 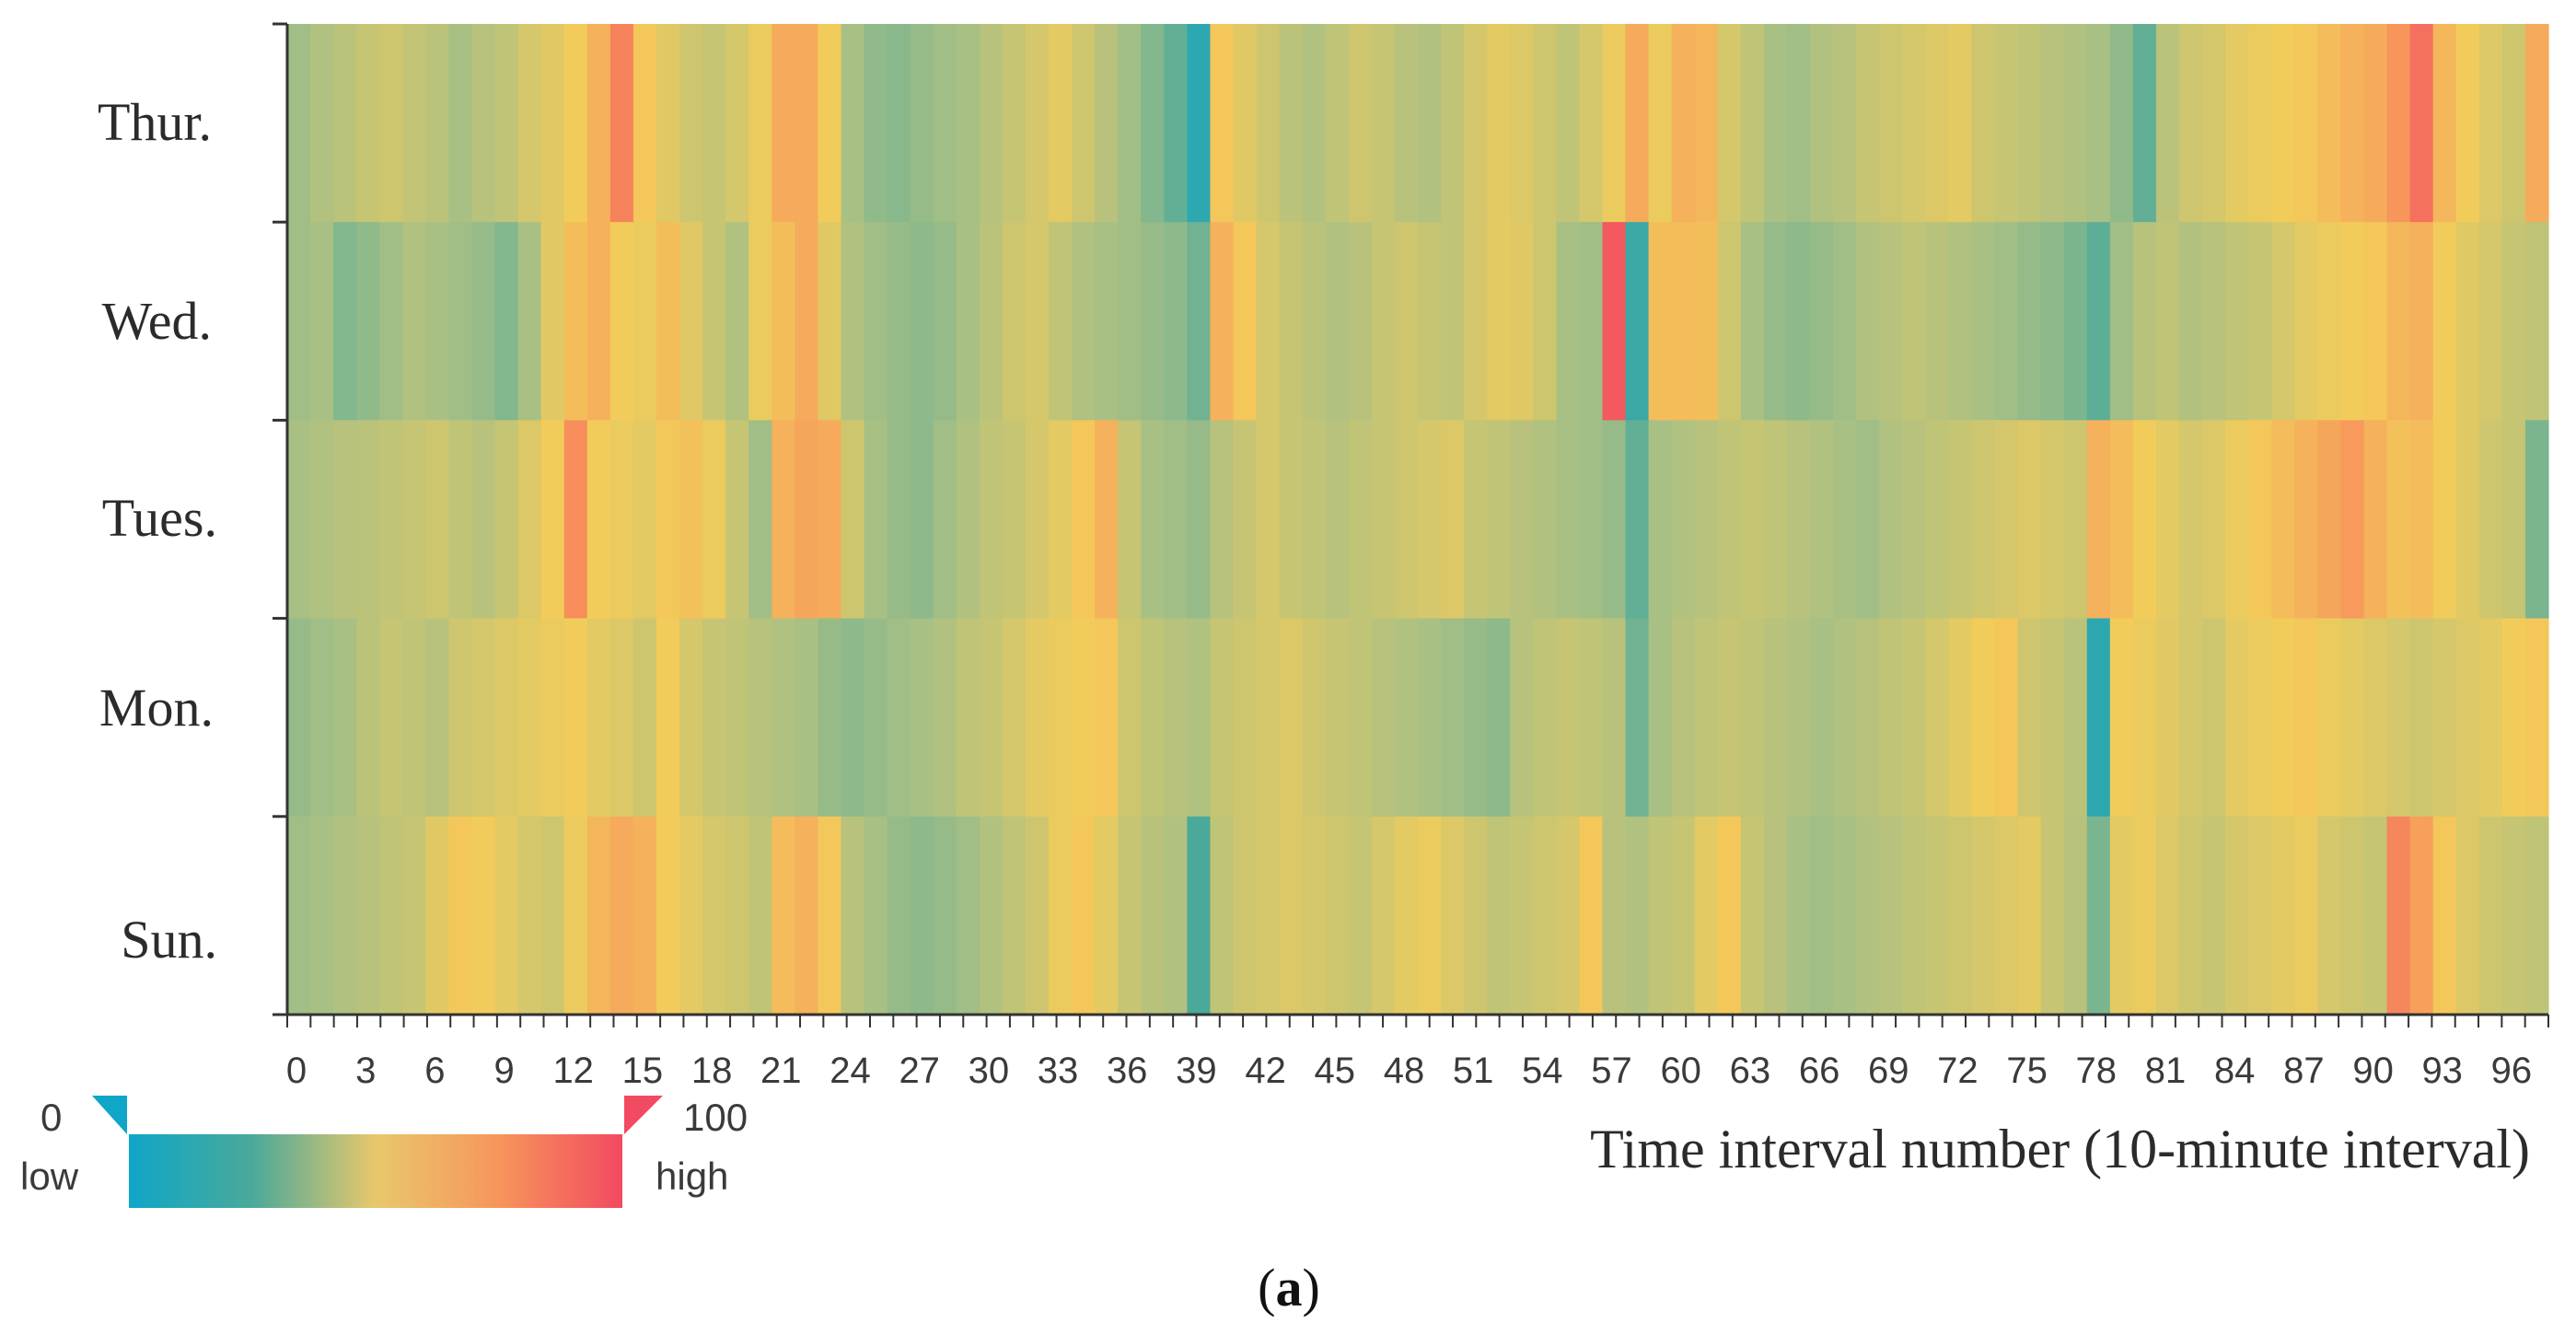 What do you see at coordinates (2442, 1071) in the screenshot?
I see `x-tick-label: 93` at bounding box center [2442, 1071].